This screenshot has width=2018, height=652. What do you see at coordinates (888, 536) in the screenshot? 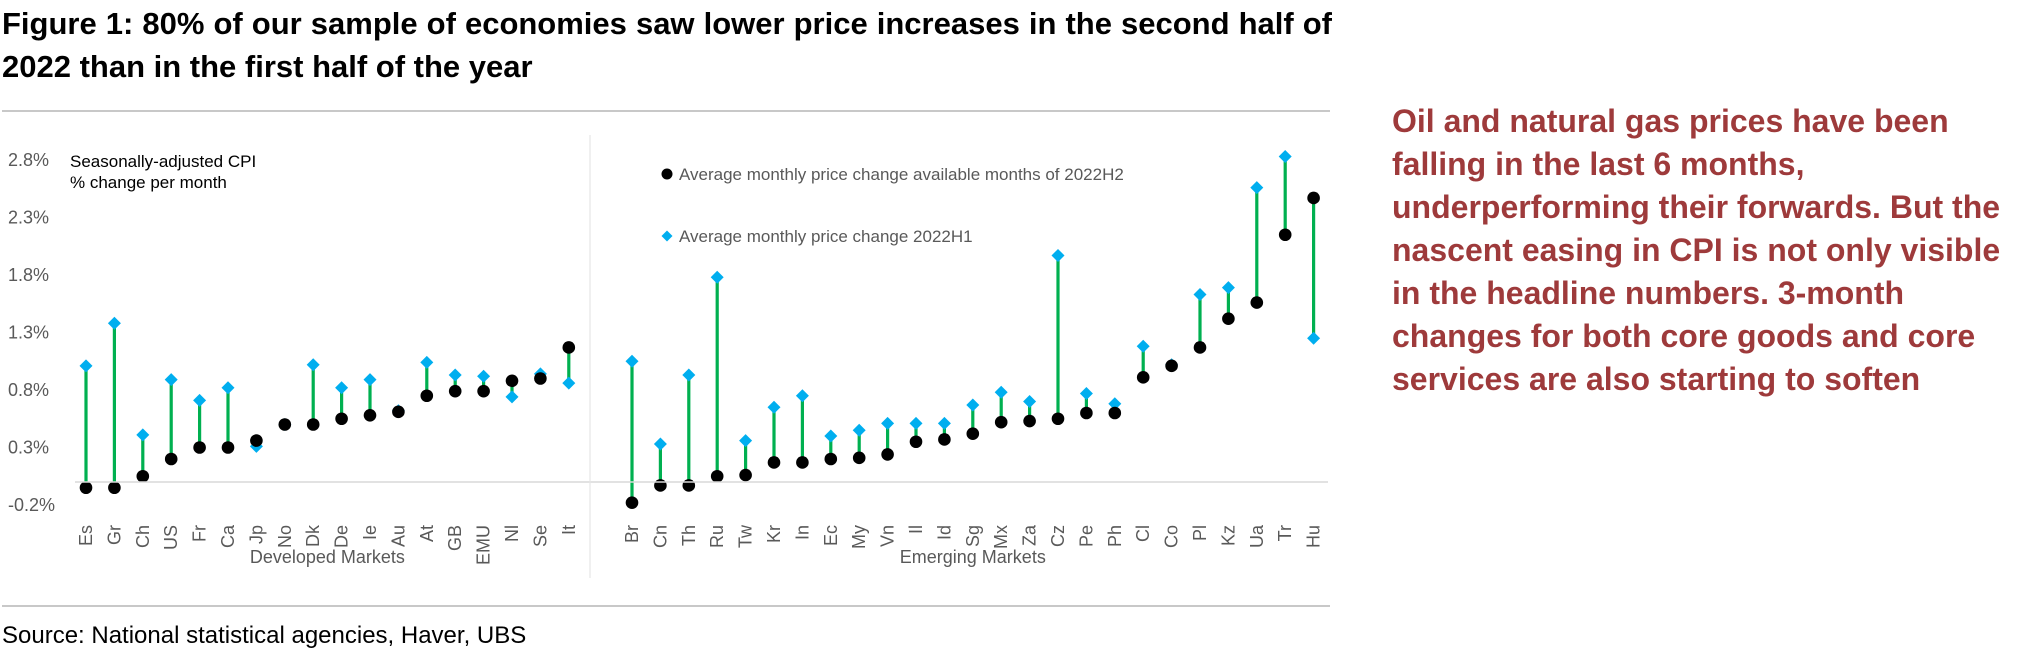
I see `x-tick-label: Vn` at bounding box center [888, 536].